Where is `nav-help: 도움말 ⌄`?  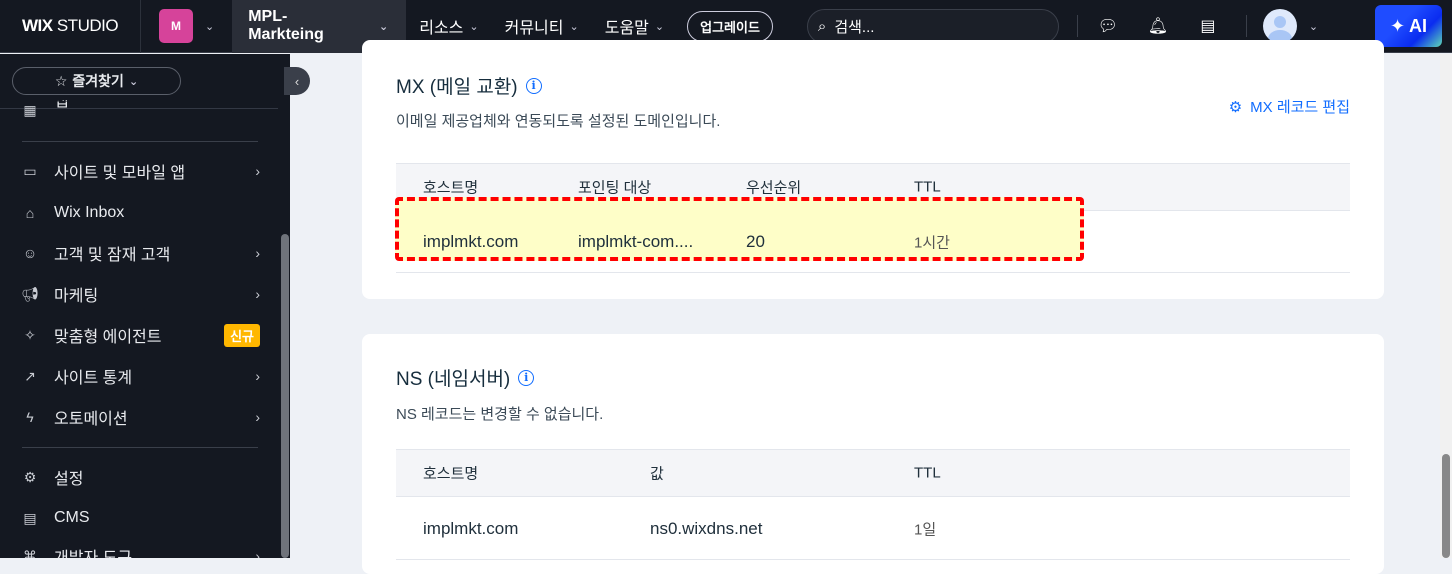
nav-help: 도움말 ⌄ is located at coordinates (634, 28).